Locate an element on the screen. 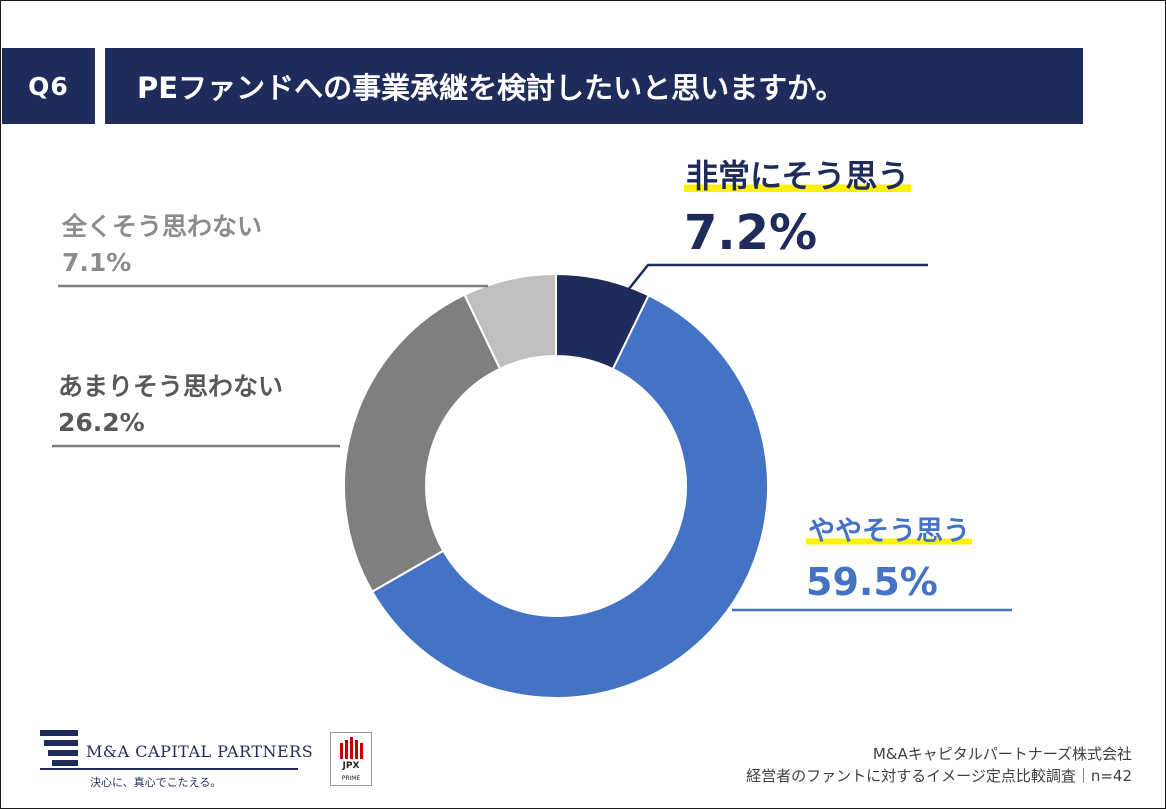 The width and height of the screenshot is (1166, 809). label-somewhat-value: 59.5% is located at coordinates (872, 582).